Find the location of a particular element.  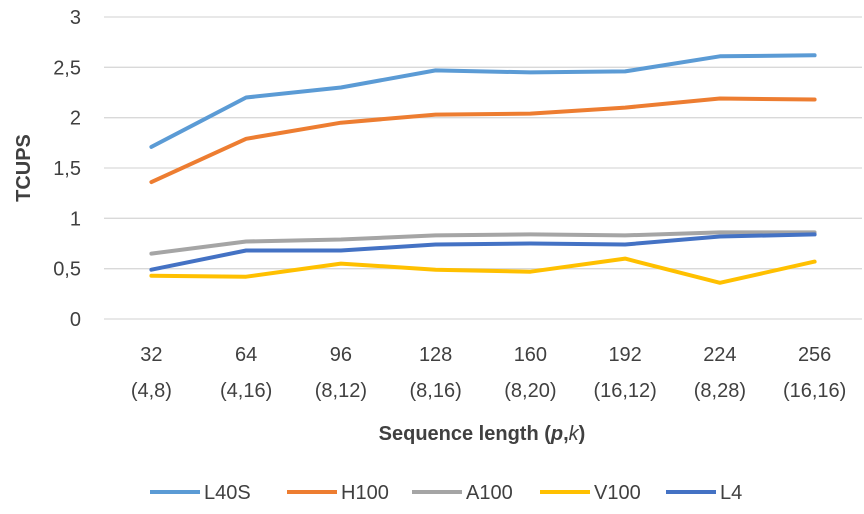

x-tick-label: 96 is located at coordinates (341, 355).